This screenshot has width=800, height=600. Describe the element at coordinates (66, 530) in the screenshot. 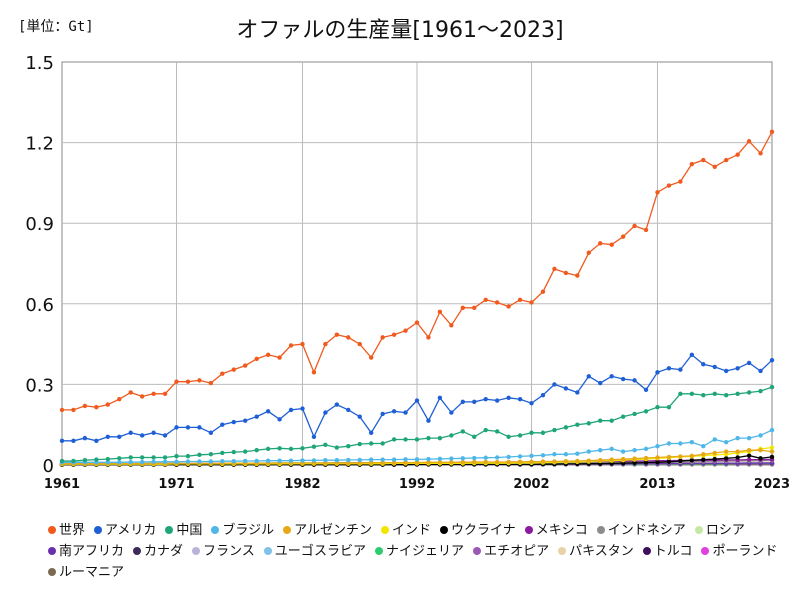

I see `legend-item: 世界` at that location.